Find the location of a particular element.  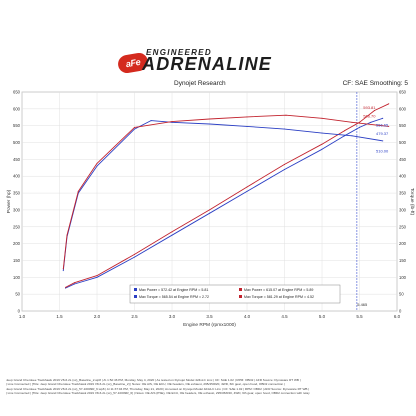

y-right-tick-label: 550 is located at coordinates (403, 125).